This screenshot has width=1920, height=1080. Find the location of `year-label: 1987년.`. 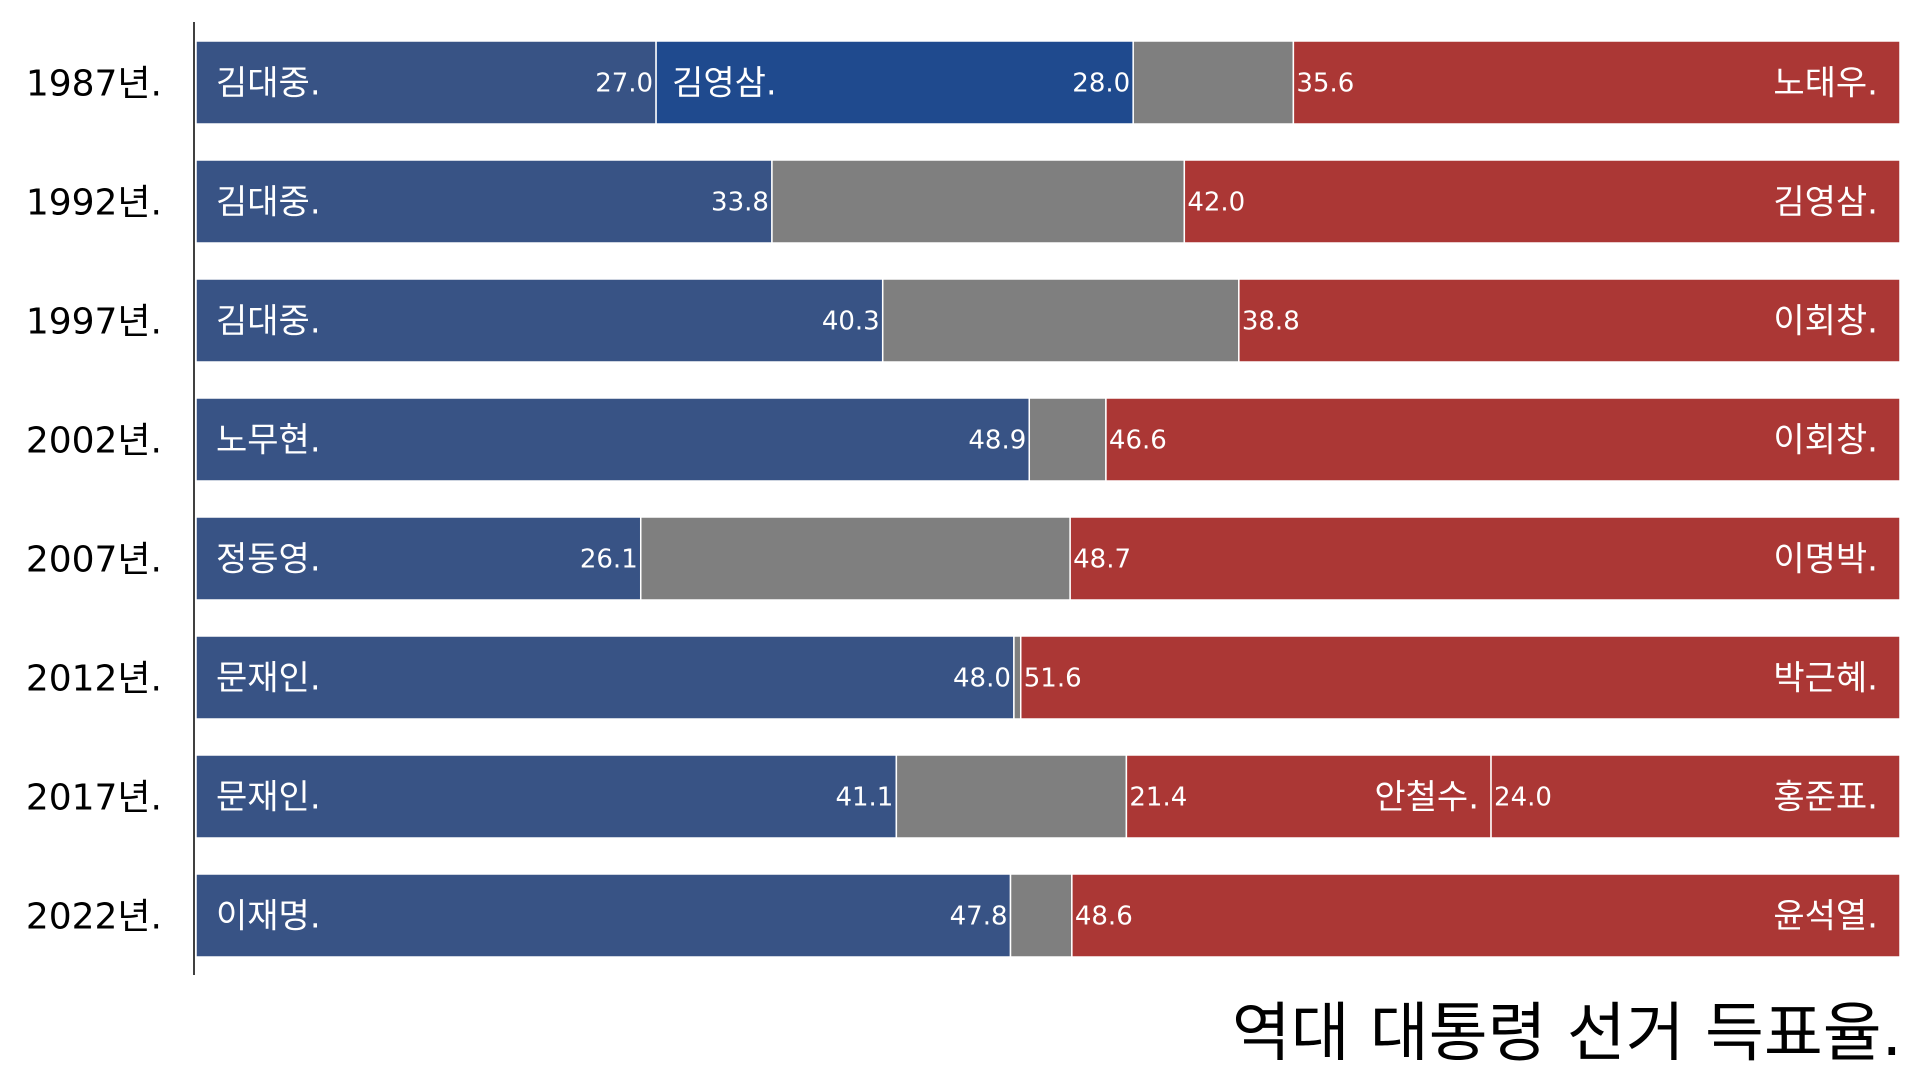

year-label: 1987년. is located at coordinates (94, 84).